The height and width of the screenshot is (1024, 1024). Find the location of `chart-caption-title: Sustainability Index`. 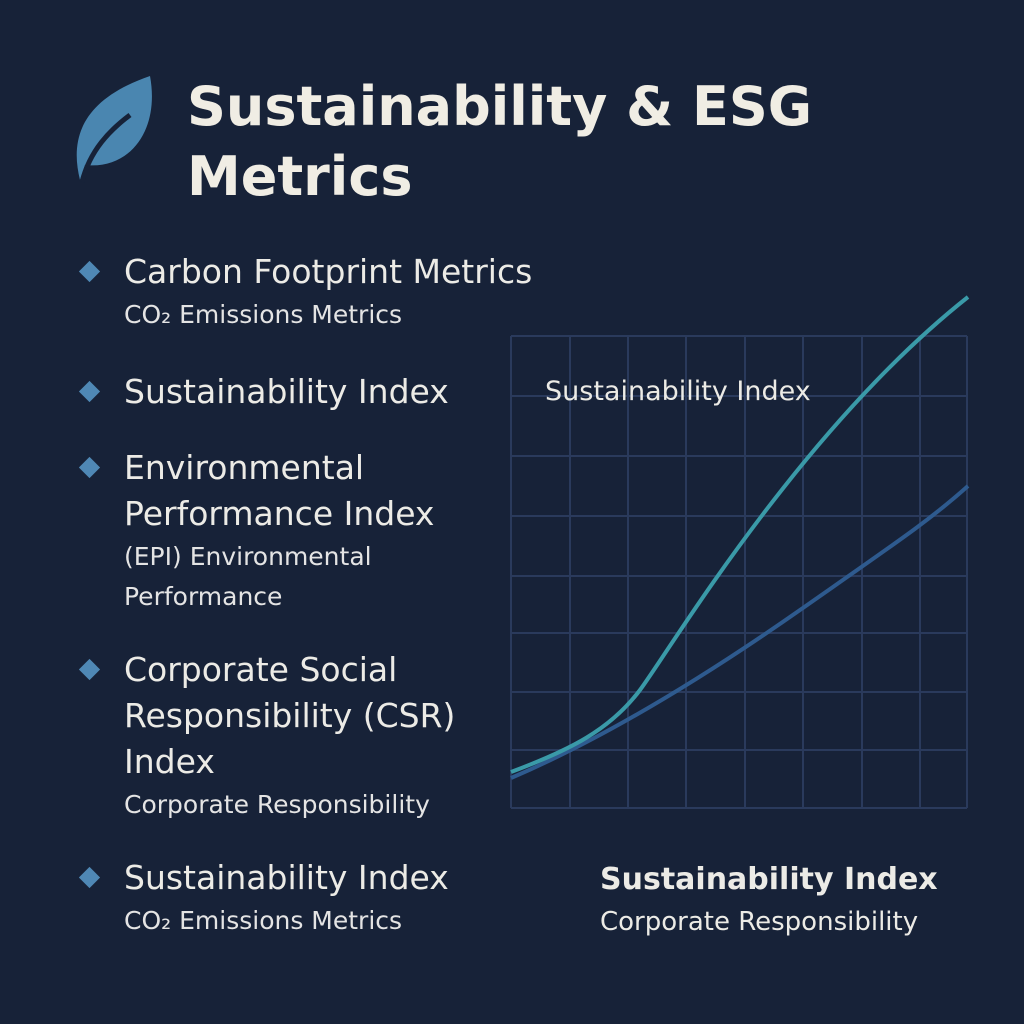

chart-caption-title: Sustainability Index is located at coordinates (769, 879).